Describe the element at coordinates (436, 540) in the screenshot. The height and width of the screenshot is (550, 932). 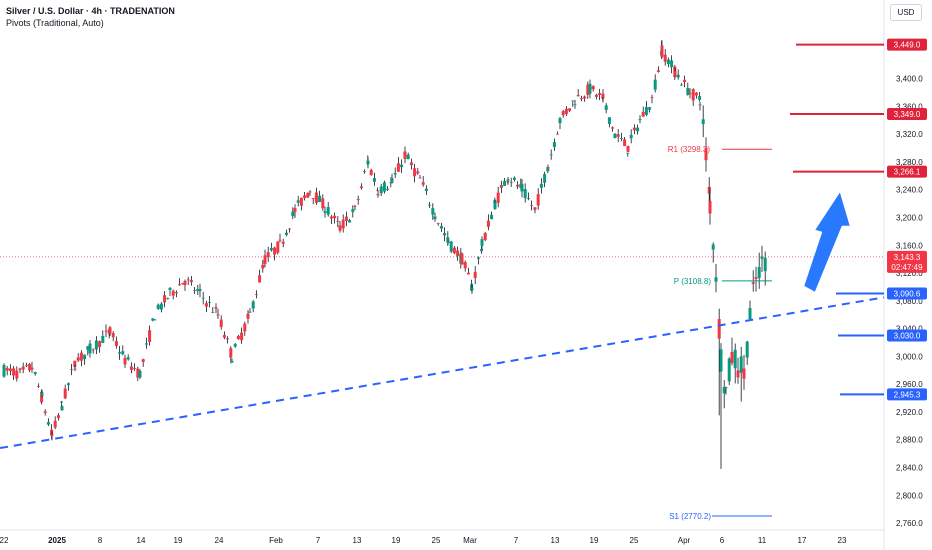
I see `x-tick-label: 25` at that location.